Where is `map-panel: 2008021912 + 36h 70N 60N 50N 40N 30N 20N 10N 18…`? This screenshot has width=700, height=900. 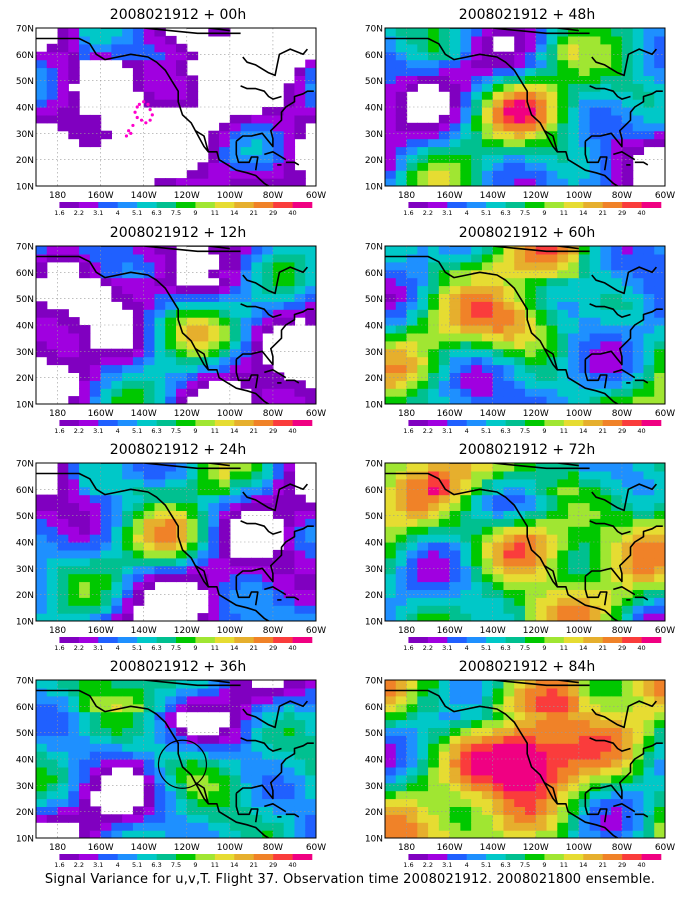 map-panel: 2008021912 + 36h 70N 60N 50N 40N 30N 20N 10N 18… is located at coordinates (178, 765).